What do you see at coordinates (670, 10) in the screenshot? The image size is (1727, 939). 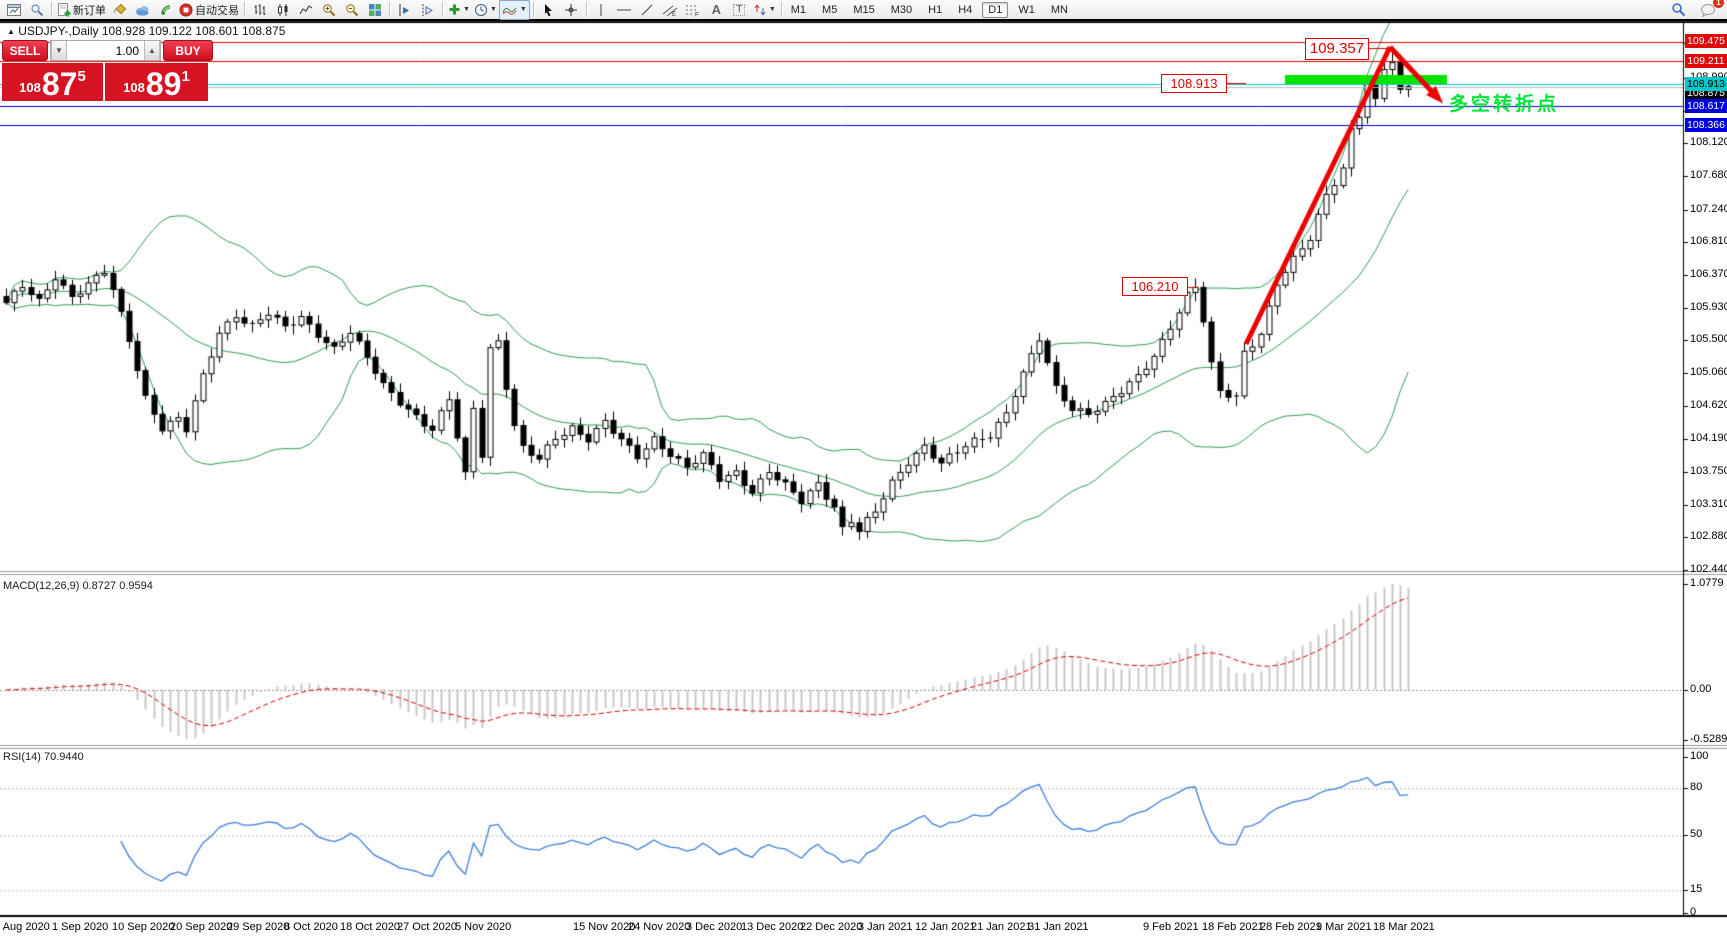 I see `equidistant-channel-tool-icon: E` at bounding box center [670, 10].